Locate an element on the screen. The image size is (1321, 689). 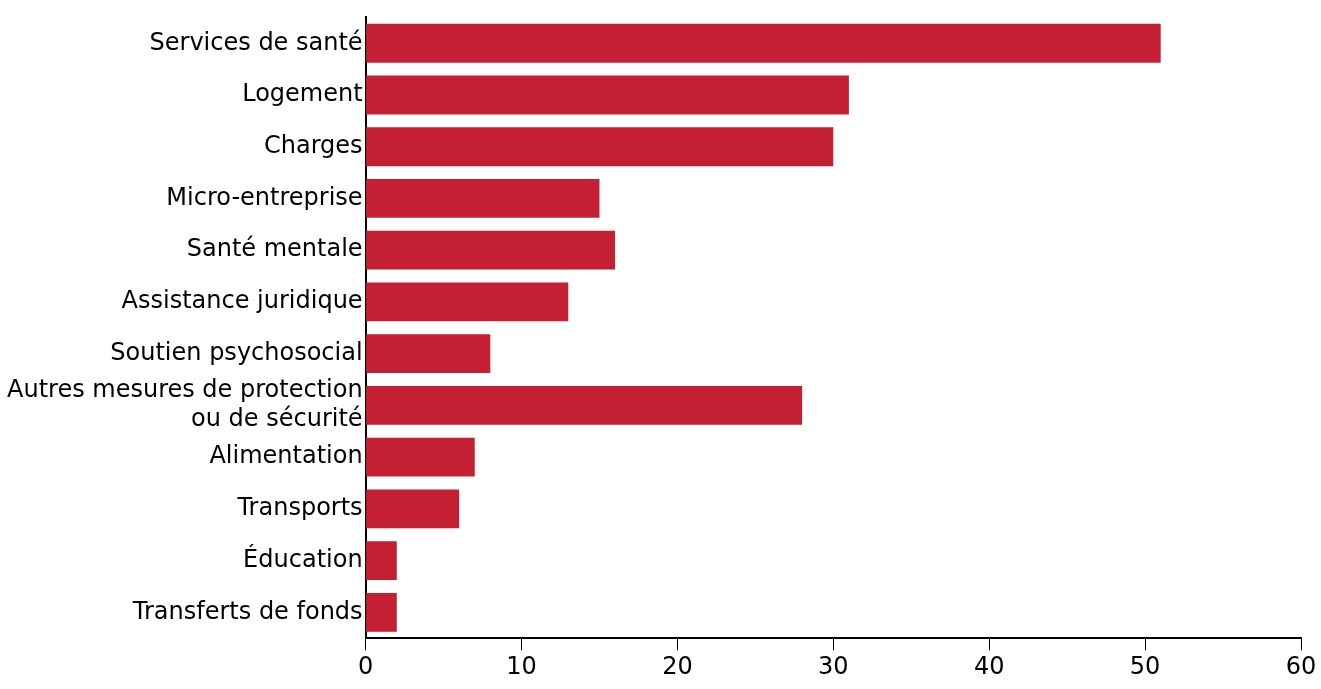
y-tick-label: Alimentation is located at coordinates (286, 455).